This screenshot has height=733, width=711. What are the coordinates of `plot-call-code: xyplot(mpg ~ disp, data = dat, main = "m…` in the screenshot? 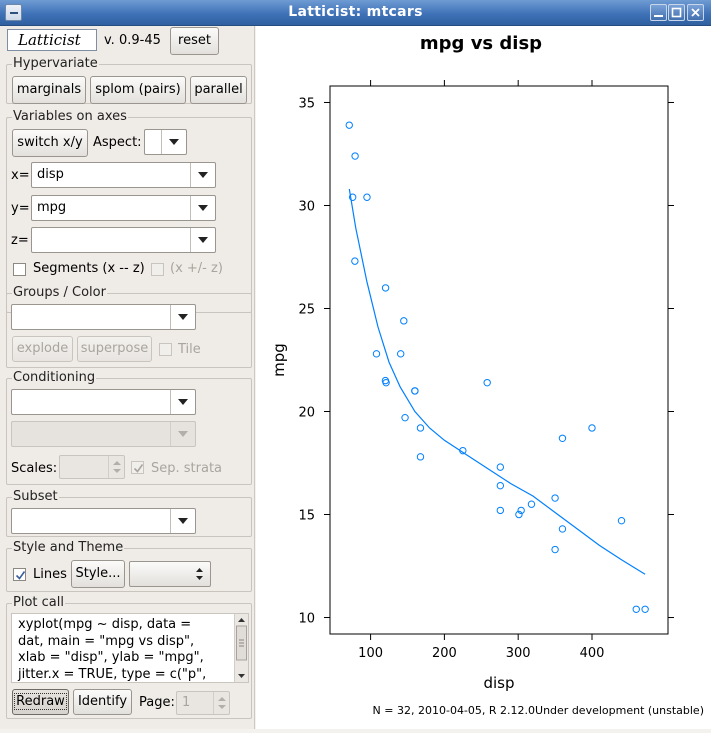 It's located at (124, 649).